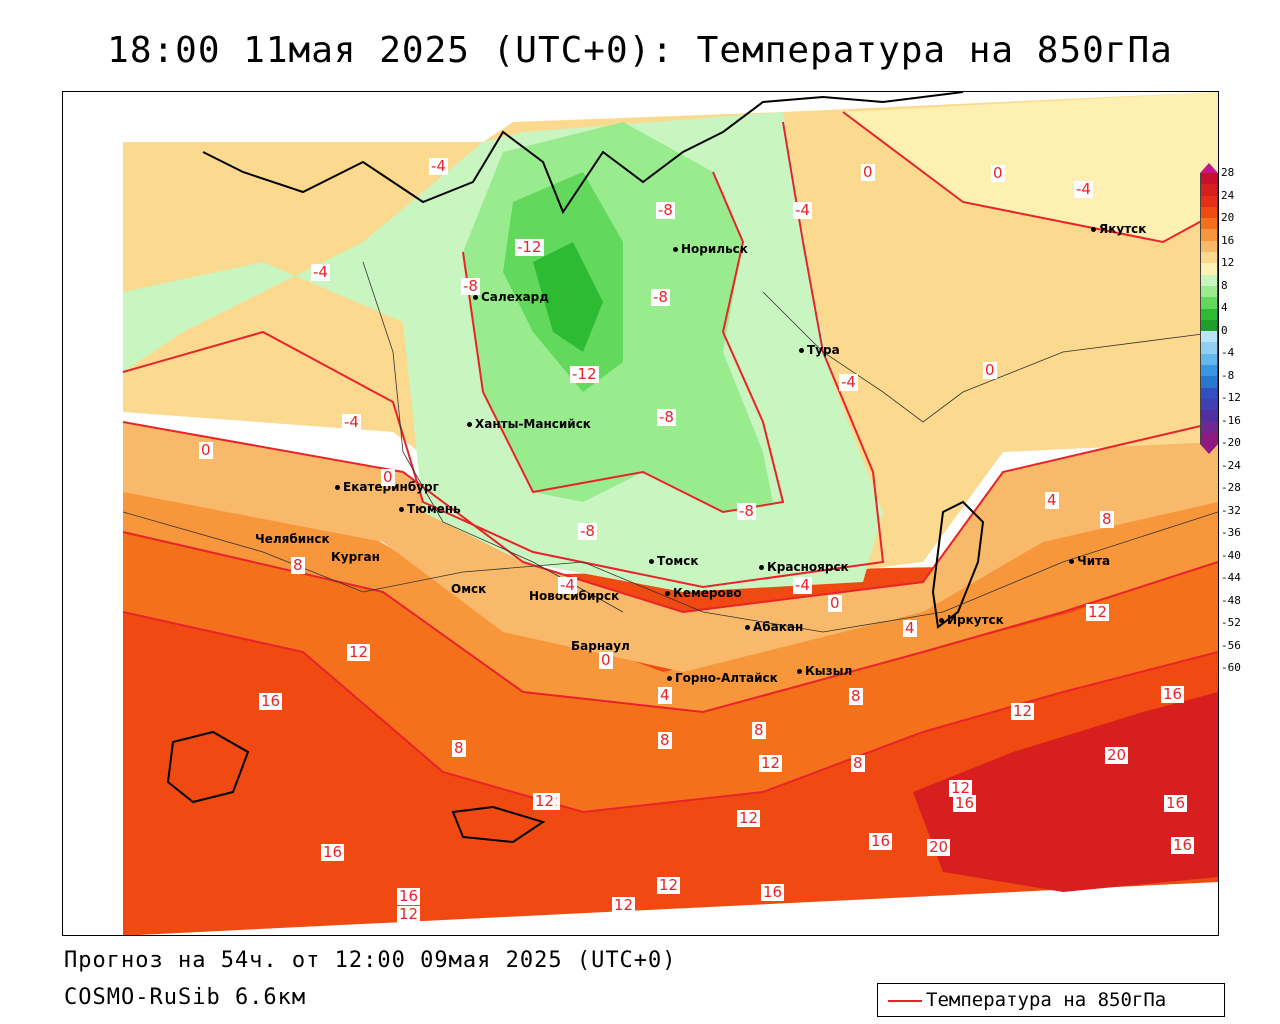  I want to click on colorbar-tick-label: 24, so click(1228, 195).